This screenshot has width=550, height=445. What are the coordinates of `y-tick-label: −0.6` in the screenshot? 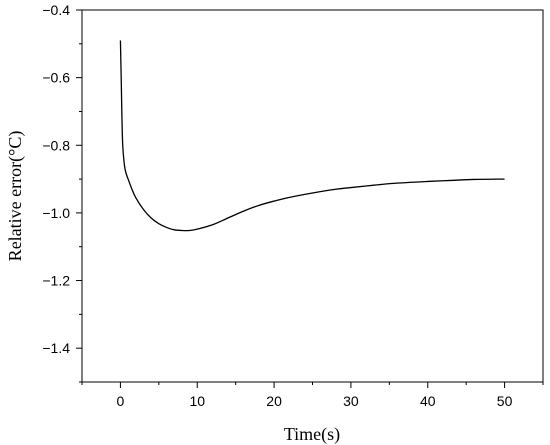 It's located at (56, 78).